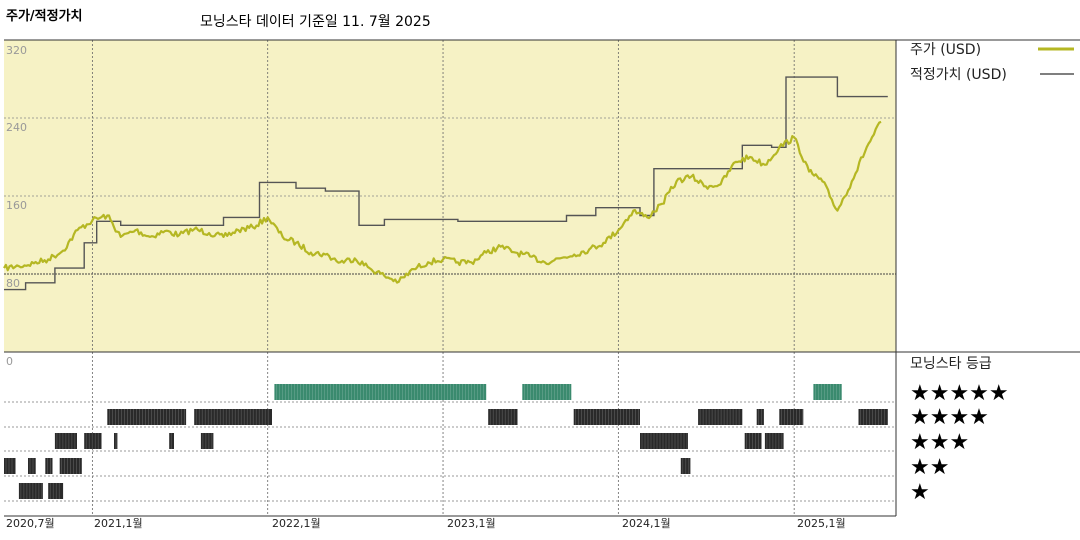 The image size is (1080, 540). Describe the element at coordinates (646, 523) in the screenshot. I see `x-tick-label: 2024,1월` at that location.